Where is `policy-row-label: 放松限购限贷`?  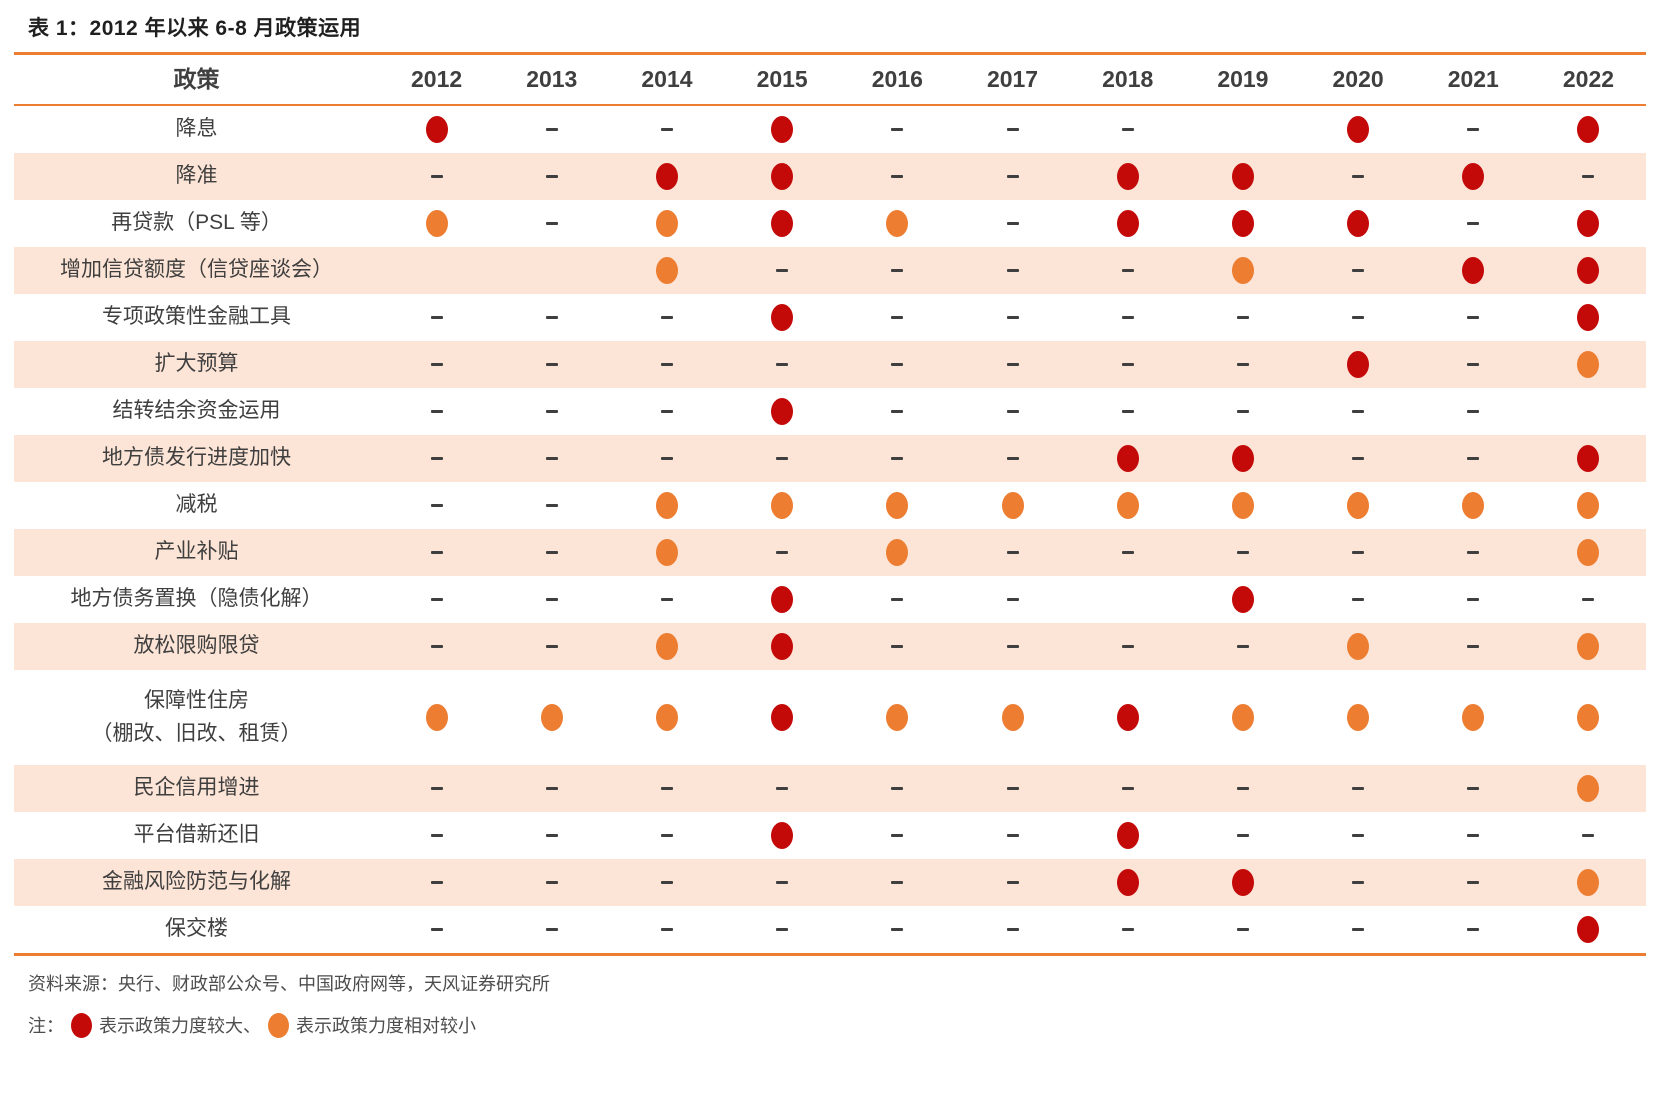
policy-row-label: 放松限购限贷 is located at coordinates (196, 646).